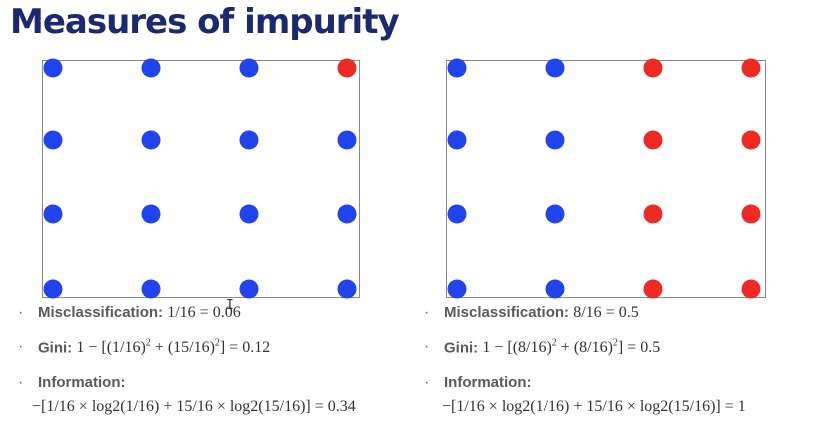  What do you see at coordinates (606, 312) in the screenshot?
I see `misclassification-formula: 8/16 = 0.5` at bounding box center [606, 312].